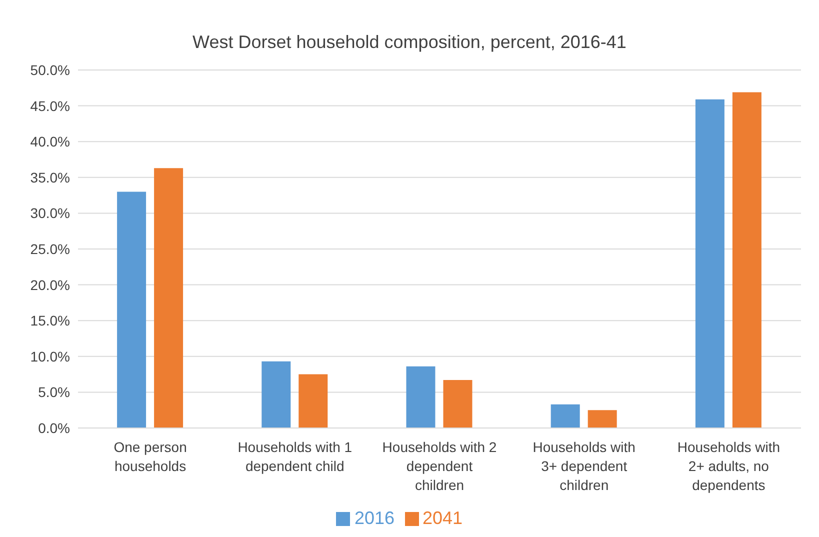  What do you see at coordinates (439, 466) in the screenshot?
I see `x-tick-label: Households with 2 dependent children` at bounding box center [439, 466].